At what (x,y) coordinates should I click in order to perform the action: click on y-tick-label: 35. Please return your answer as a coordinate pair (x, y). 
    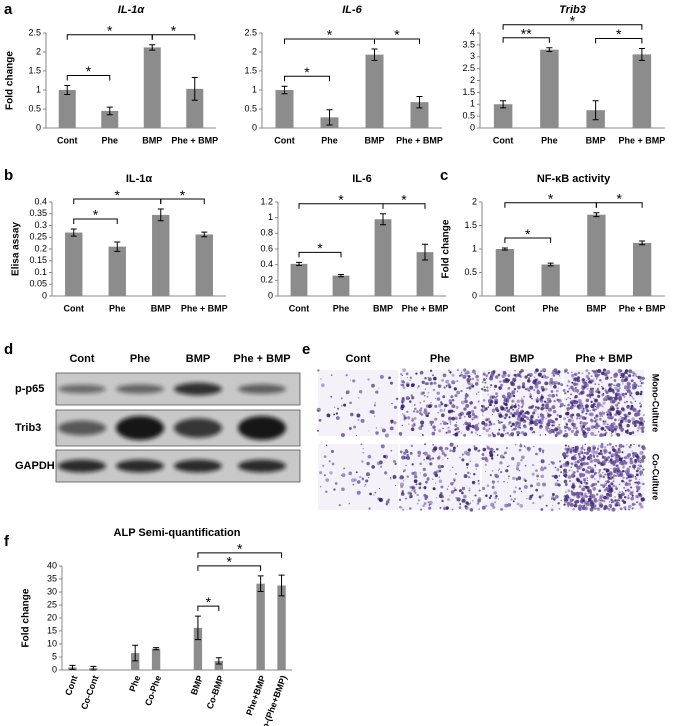
    Looking at the image, I should click on (52, 578).